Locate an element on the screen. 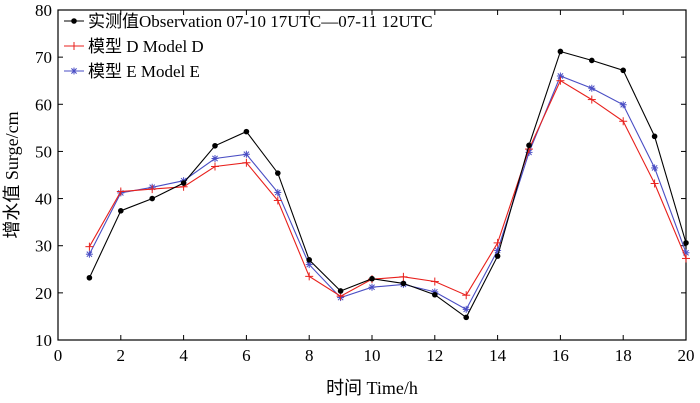  x-tick-label: 8 is located at coordinates (309, 355).